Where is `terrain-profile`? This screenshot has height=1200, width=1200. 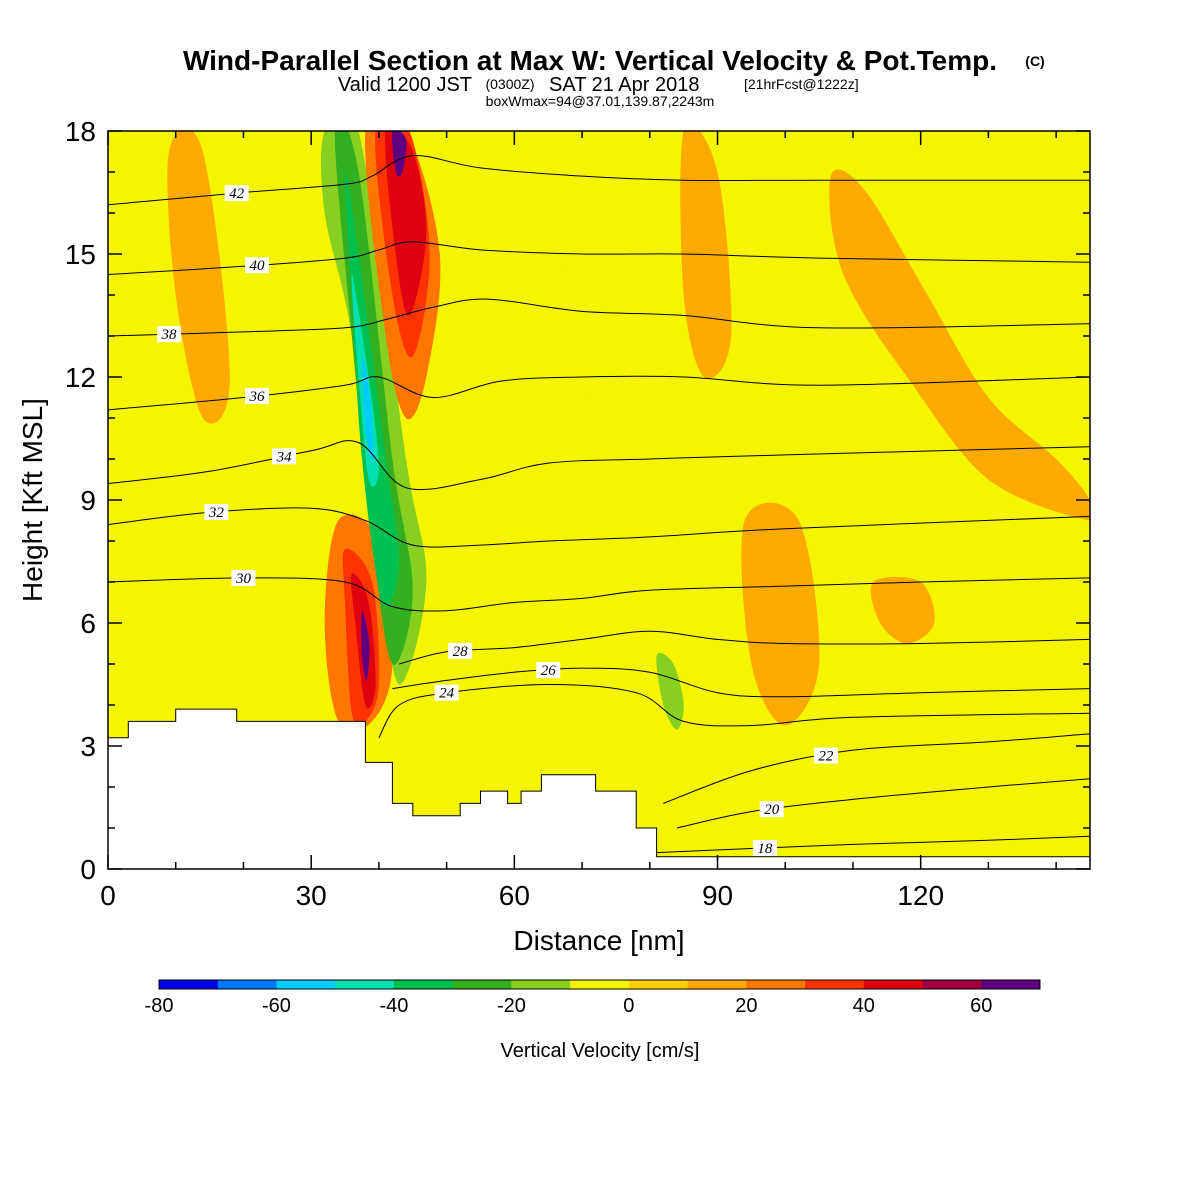
terrain-profile is located at coordinates (599, 788).